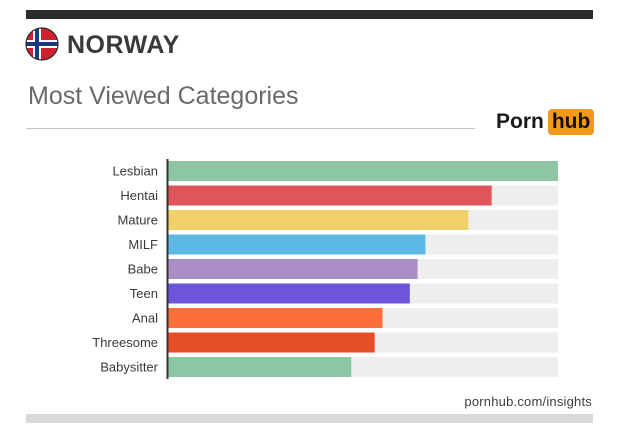 The width and height of the screenshot is (620, 434). I want to click on bar-mature, so click(318, 220).